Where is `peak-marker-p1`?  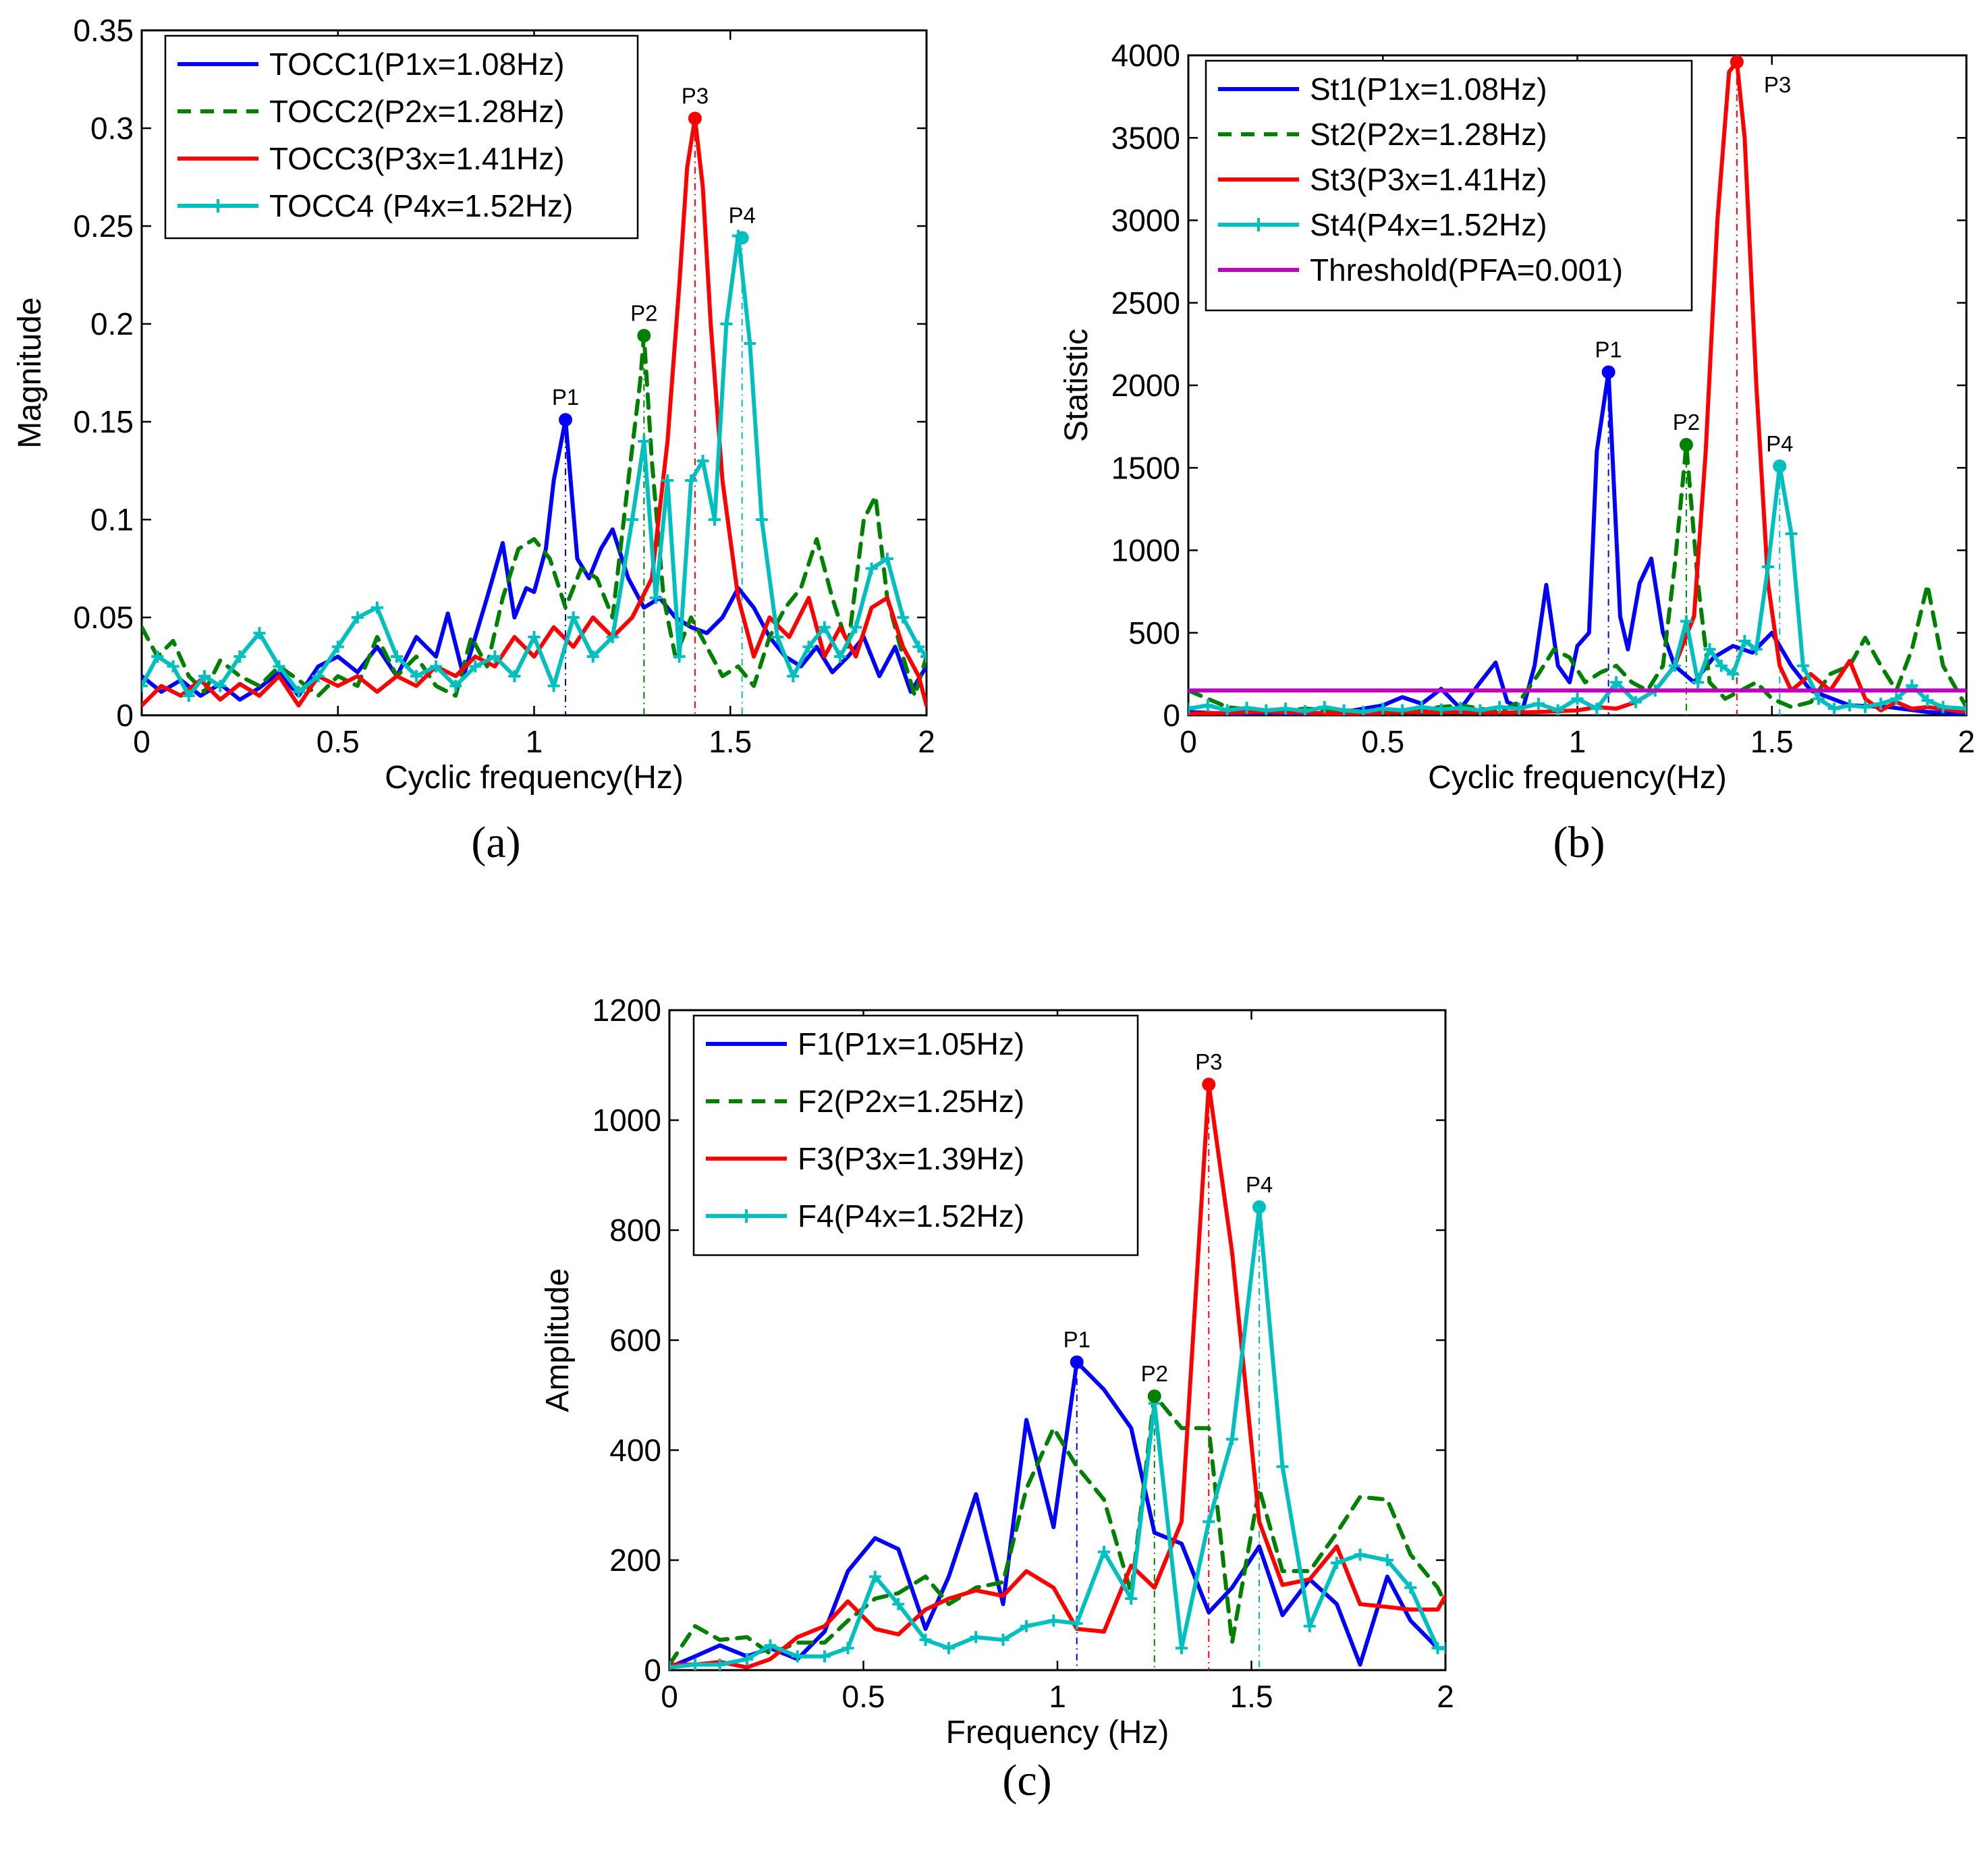
peak-marker-p1 is located at coordinates (1608, 372).